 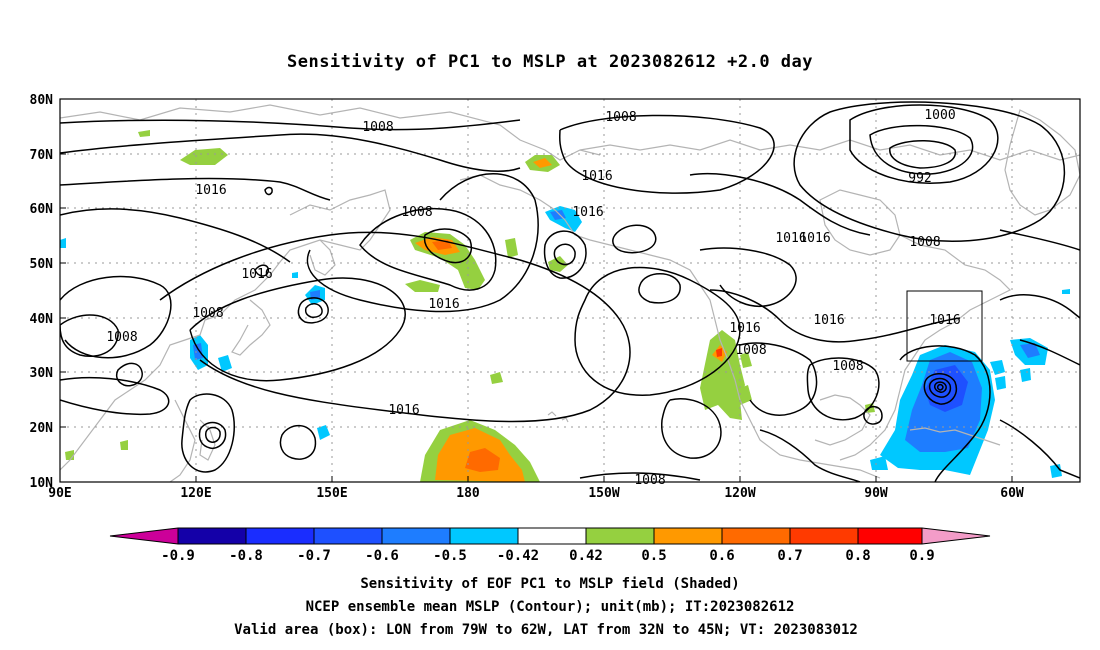 I want to click on colorbar-label: 0.42, so click(x=586, y=556).